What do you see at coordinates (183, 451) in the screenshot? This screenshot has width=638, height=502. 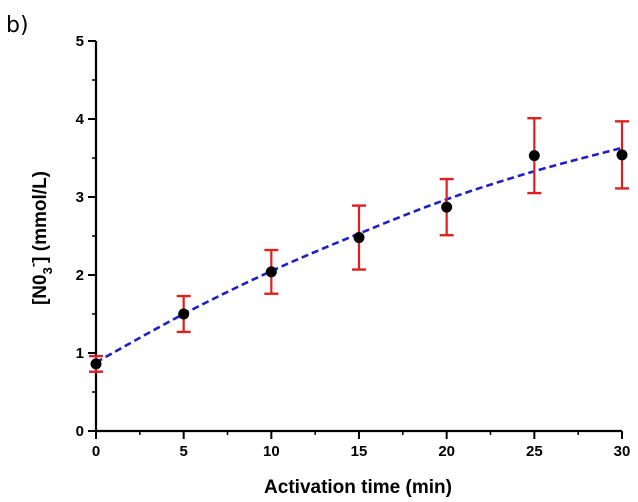 I see `x-tick-label: 5` at bounding box center [183, 451].